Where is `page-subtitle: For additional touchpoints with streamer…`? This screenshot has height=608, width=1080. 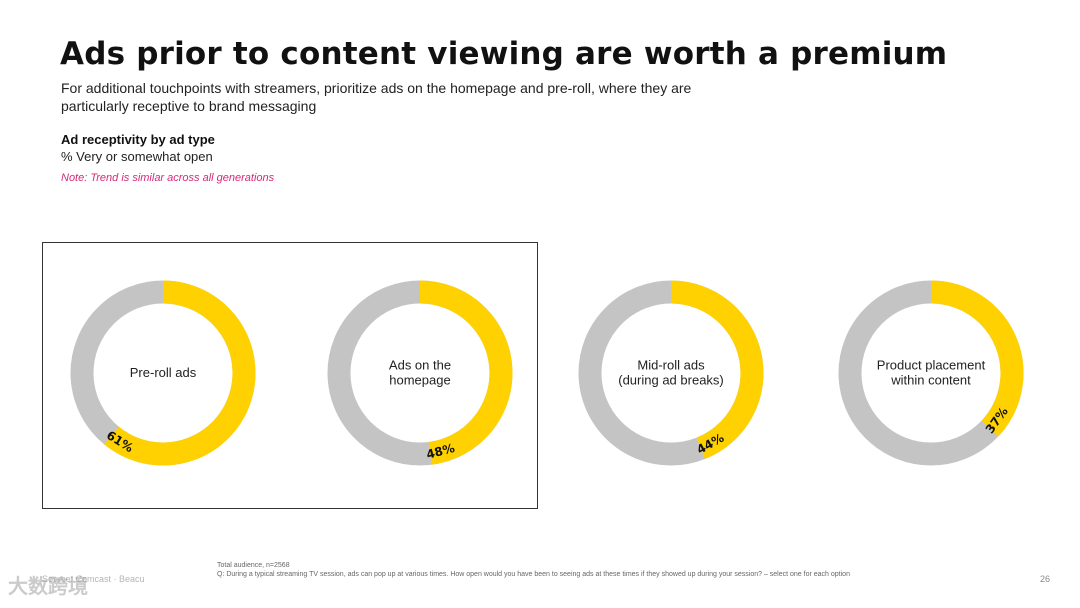 page-subtitle: For additional touchpoints with streamer… is located at coordinates (376, 97).